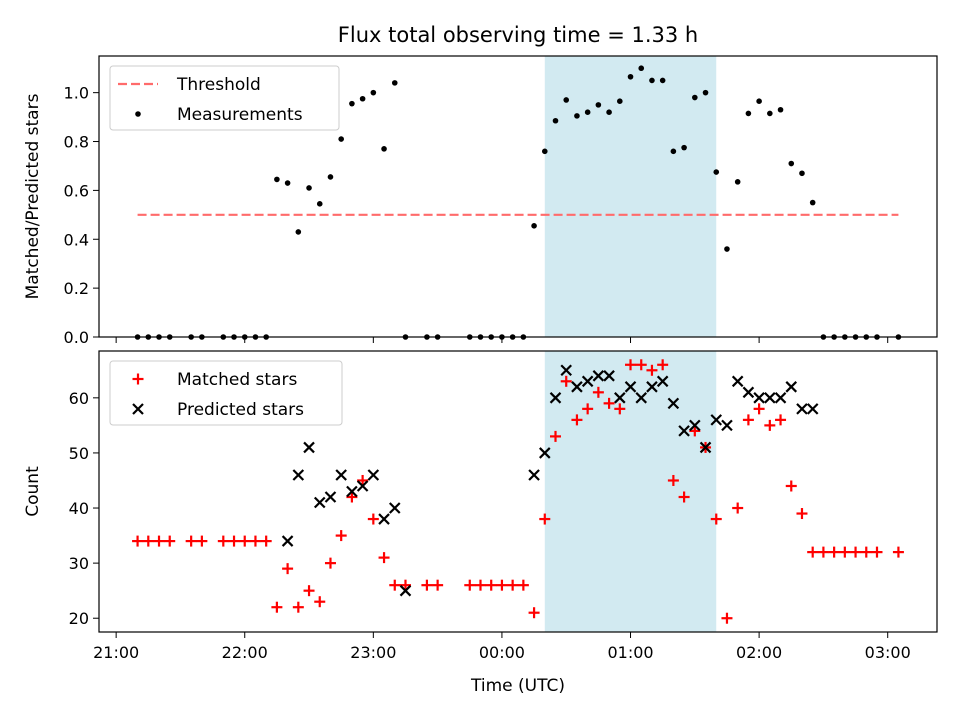 This screenshot has height=720, width=960. I want to click on legend-label: Predicted stars, so click(240, 410).